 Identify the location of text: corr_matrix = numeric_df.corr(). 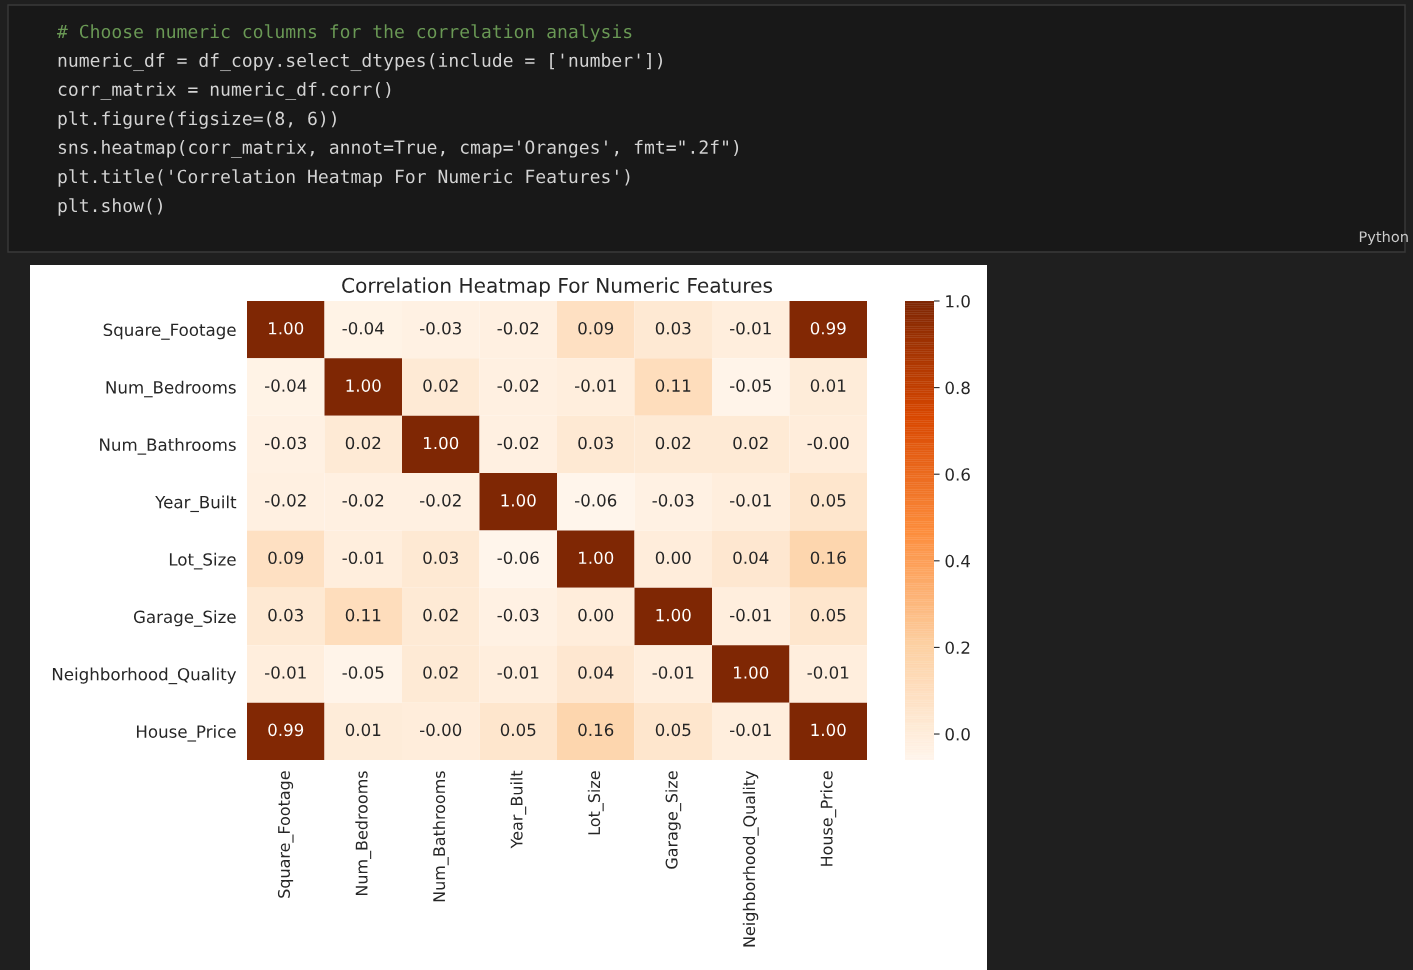
(224, 91).